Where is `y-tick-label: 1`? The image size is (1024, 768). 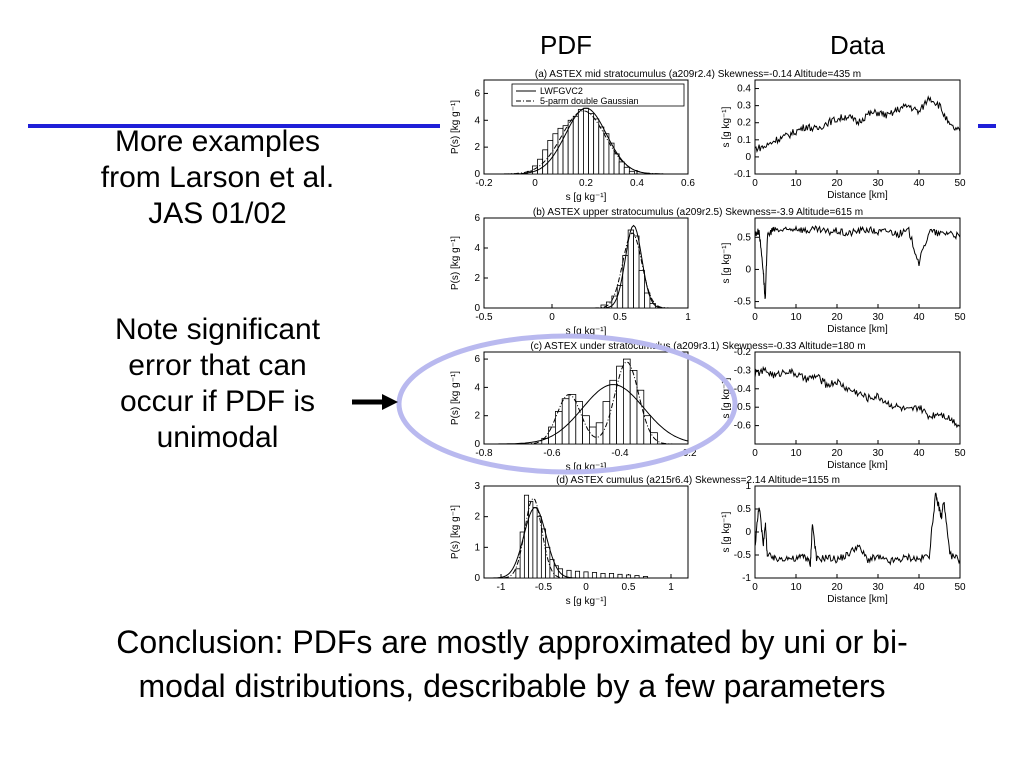 y-tick-label: 1 is located at coordinates (748, 486).